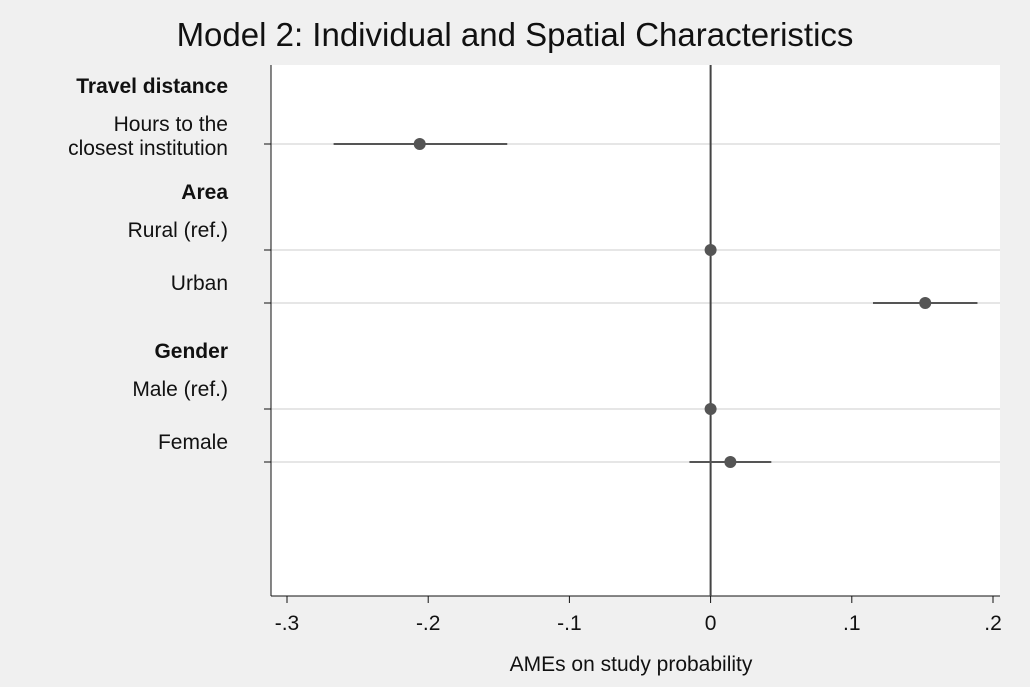 Image resolution: width=1030 pixels, height=687 pixels. I want to click on row-label: Female, so click(193, 442).